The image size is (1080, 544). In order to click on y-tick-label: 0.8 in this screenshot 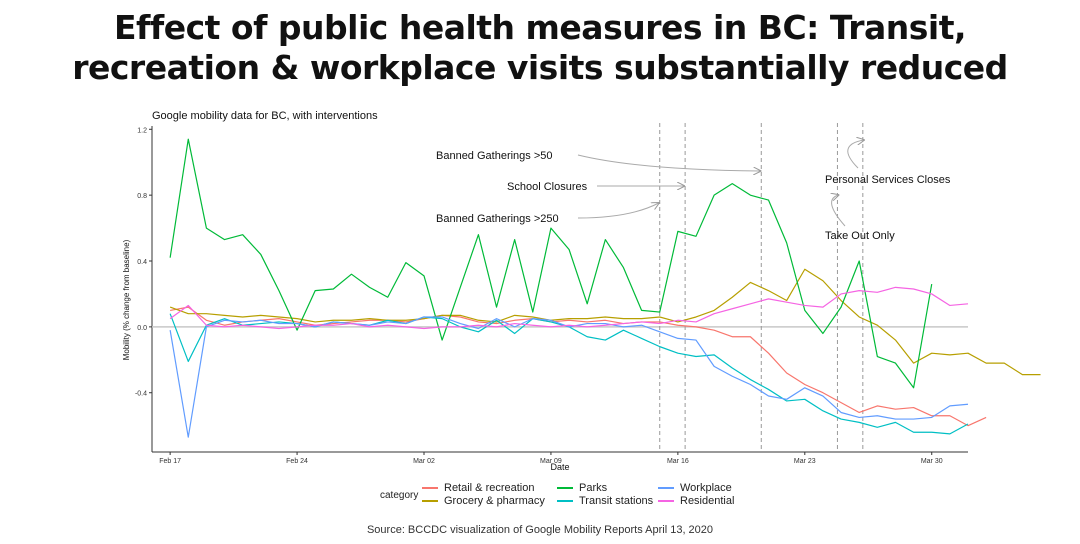, I will do `click(142, 196)`.